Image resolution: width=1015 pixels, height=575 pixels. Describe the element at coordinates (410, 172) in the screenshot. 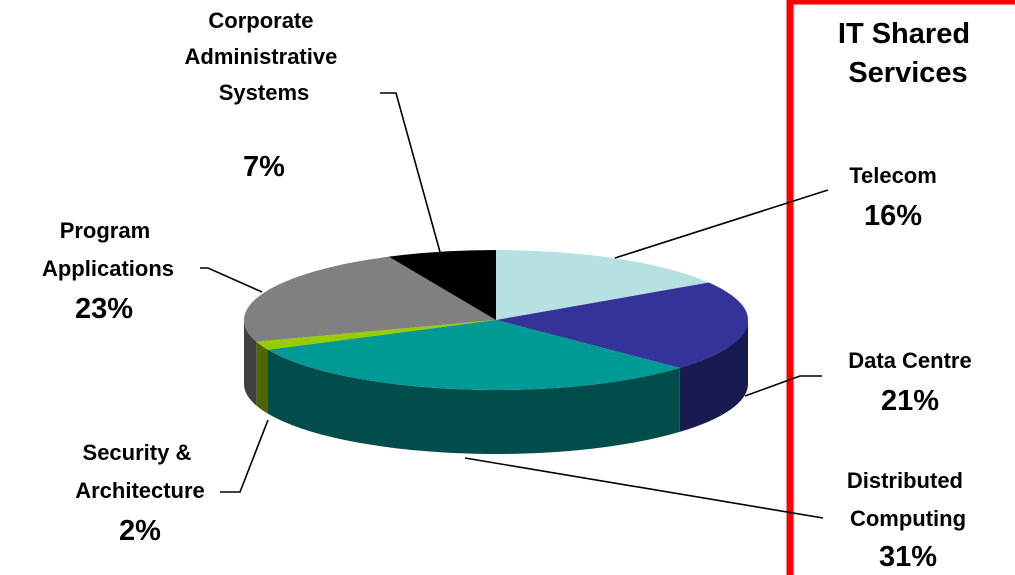

I see `leader-line-corporate-administrative-systems` at that location.